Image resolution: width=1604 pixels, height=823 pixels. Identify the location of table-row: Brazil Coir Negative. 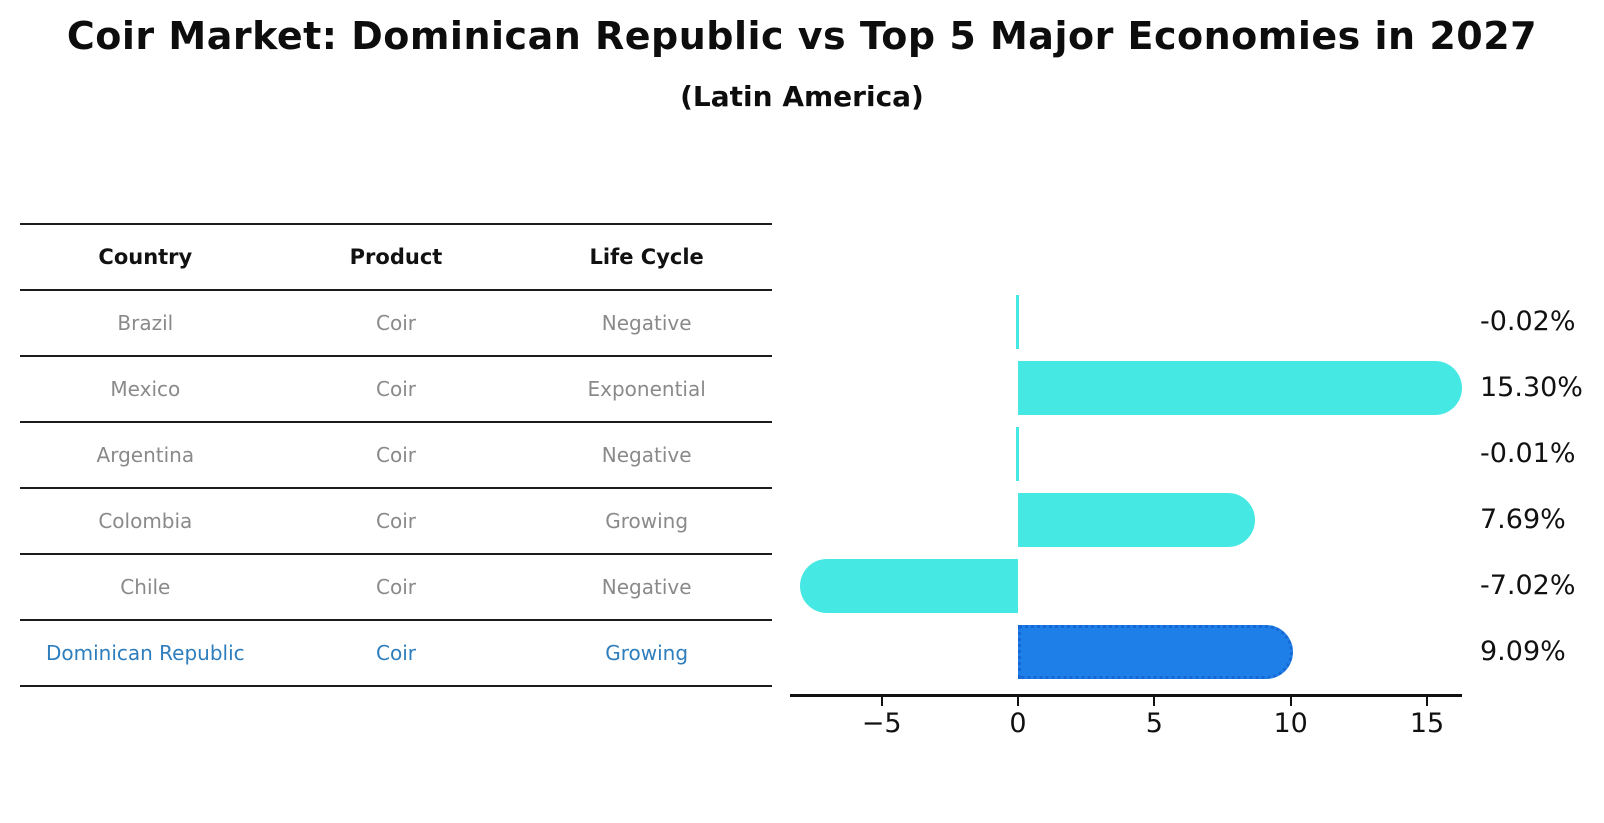
(396, 322).